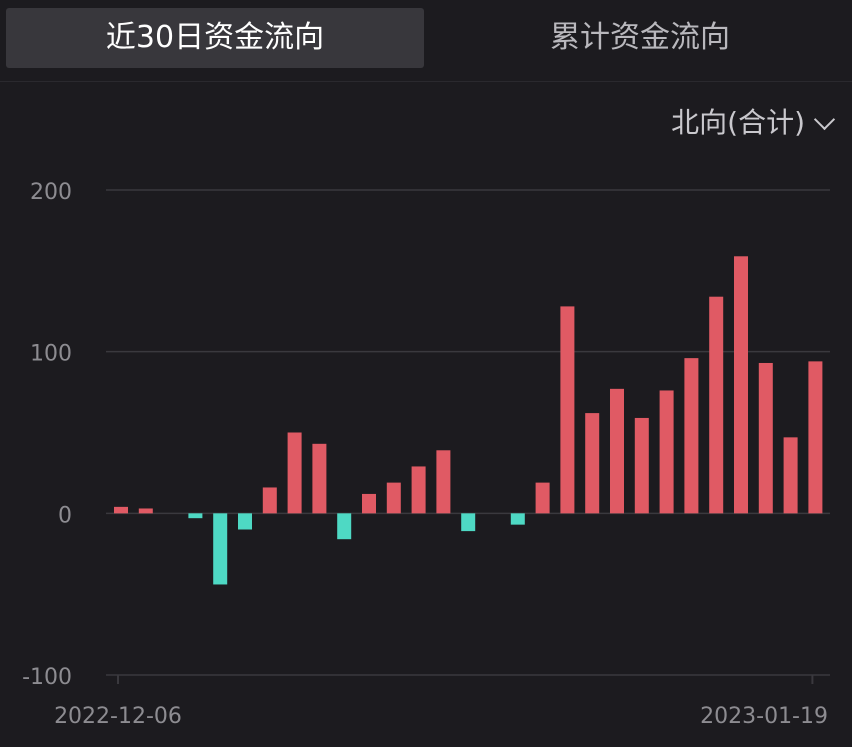  Describe the element at coordinates (426, 81) in the screenshot. I see `header-divider` at that location.